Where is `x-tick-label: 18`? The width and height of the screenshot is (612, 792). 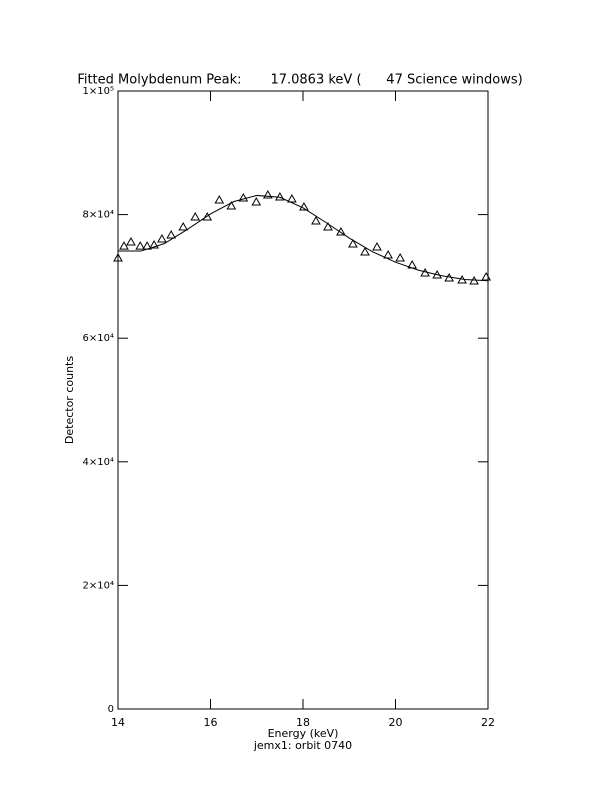
x-tick-label: 18 is located at coordinates (303, 722).